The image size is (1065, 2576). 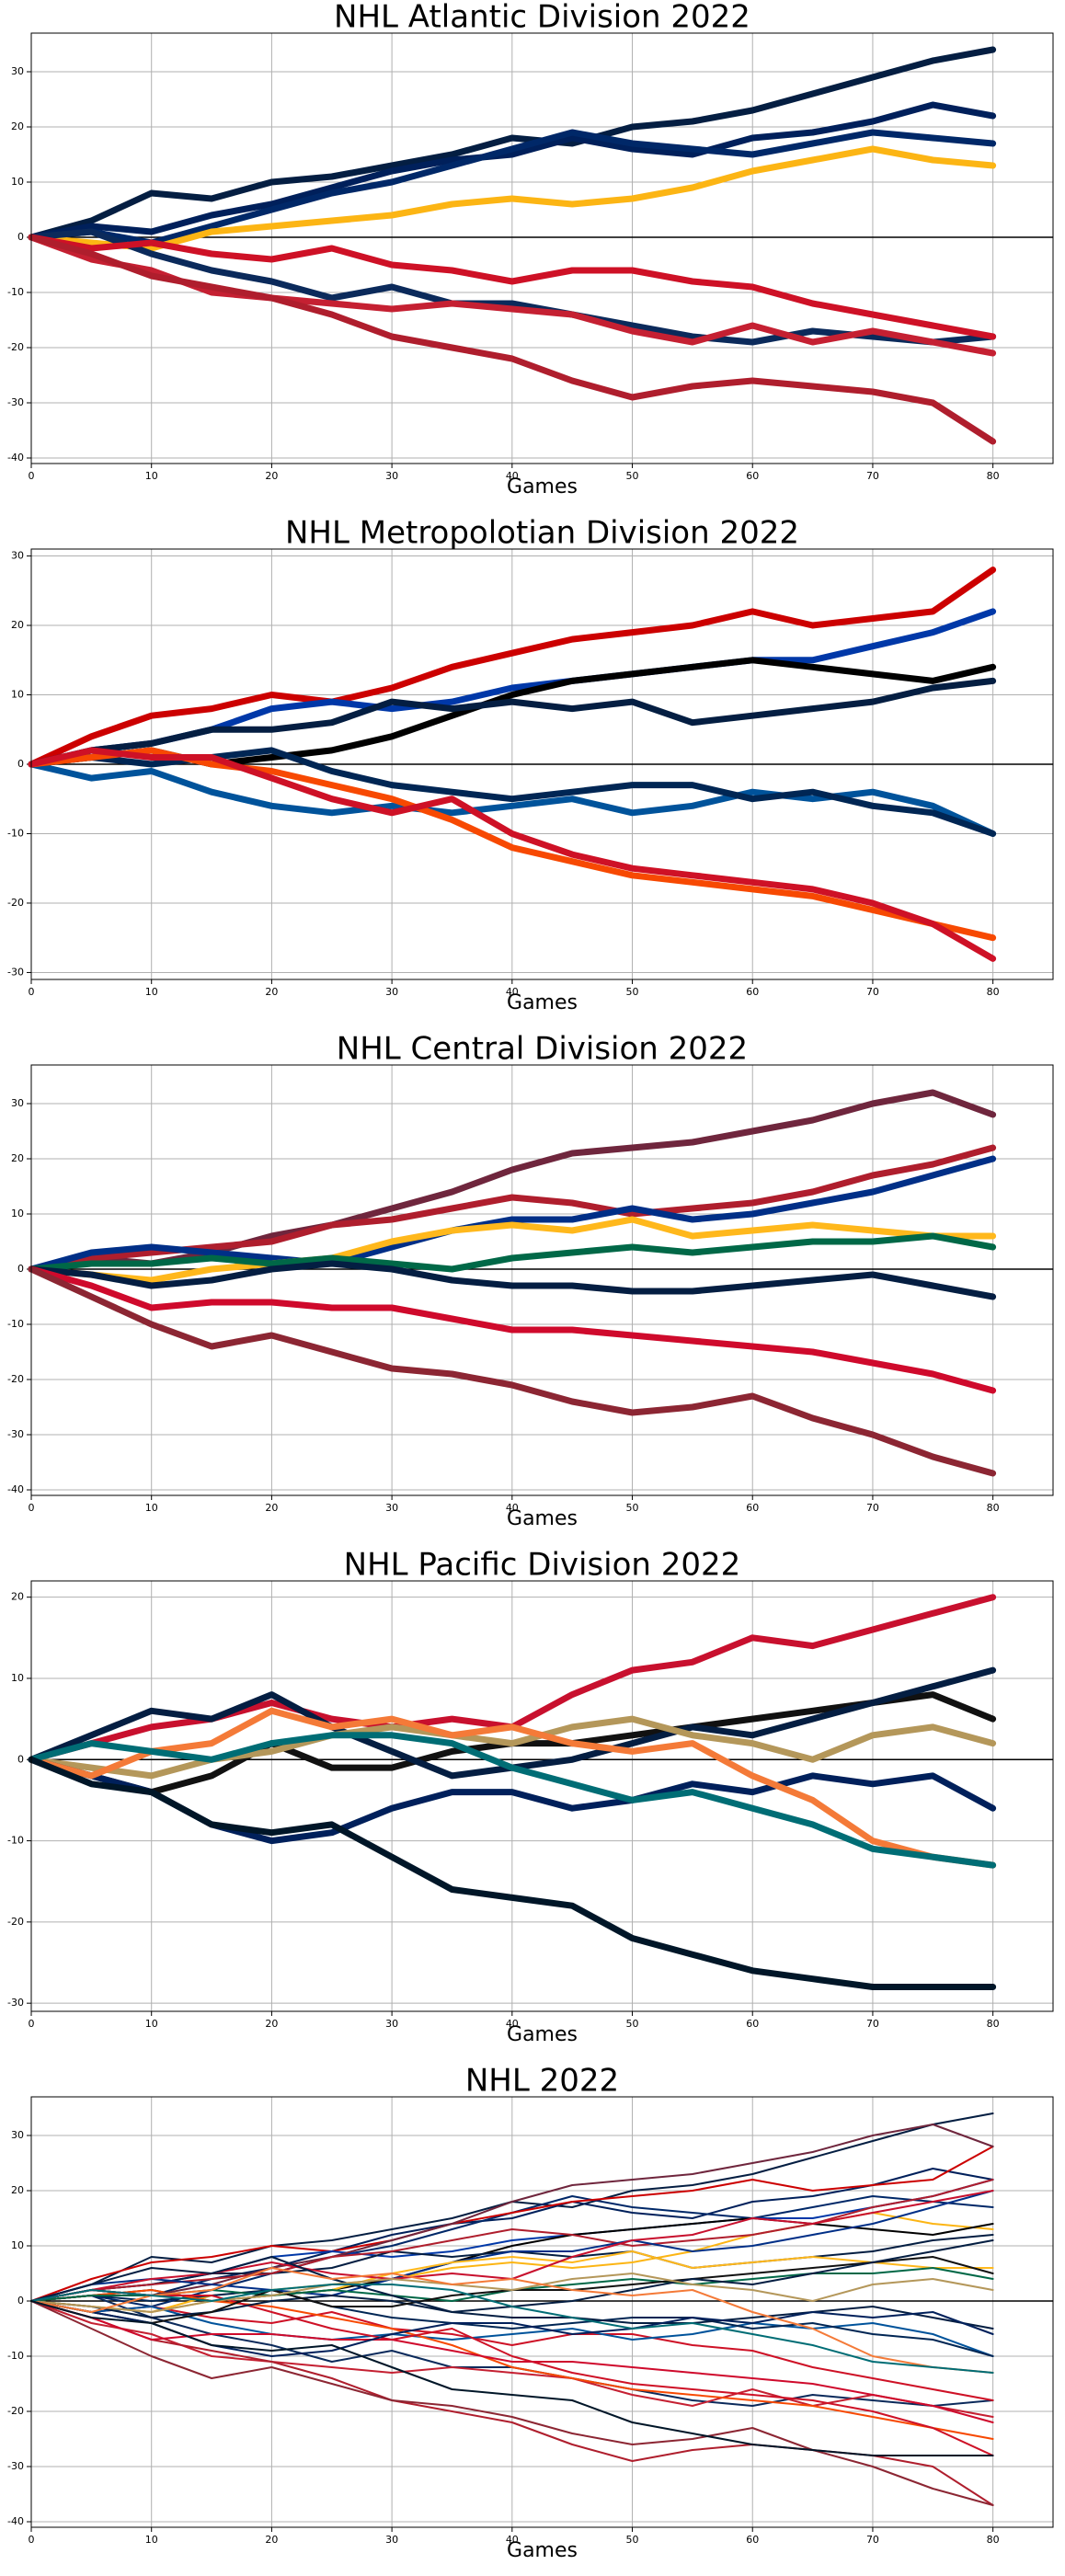 I want to click on chart-title: NHL 2022, so click(x=542, y=2081).